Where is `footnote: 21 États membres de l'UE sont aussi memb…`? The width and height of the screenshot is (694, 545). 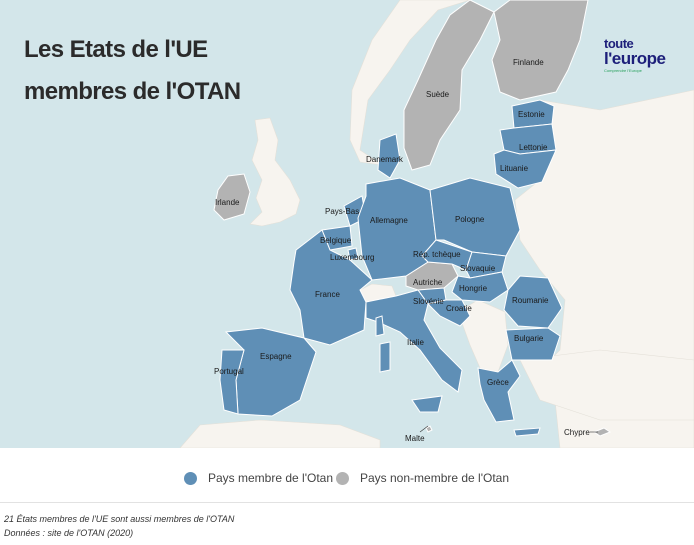
footnote: 21 États membres de l'UE sont aussi memb… is located at coordinates (119, 519).